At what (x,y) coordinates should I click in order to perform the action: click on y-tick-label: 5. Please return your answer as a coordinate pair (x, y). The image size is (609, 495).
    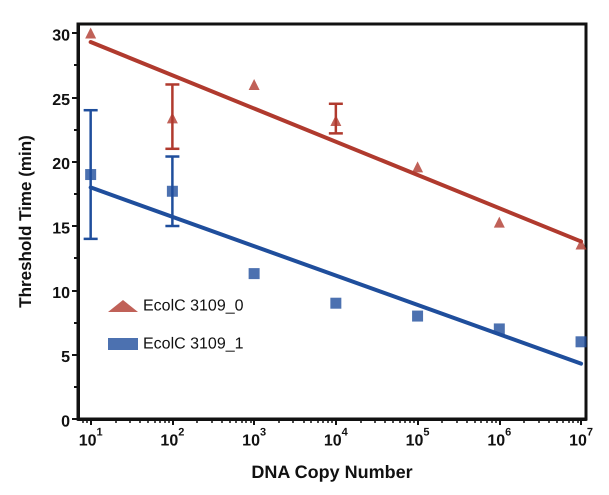
    Looking at the image, I should click on (65, 357).